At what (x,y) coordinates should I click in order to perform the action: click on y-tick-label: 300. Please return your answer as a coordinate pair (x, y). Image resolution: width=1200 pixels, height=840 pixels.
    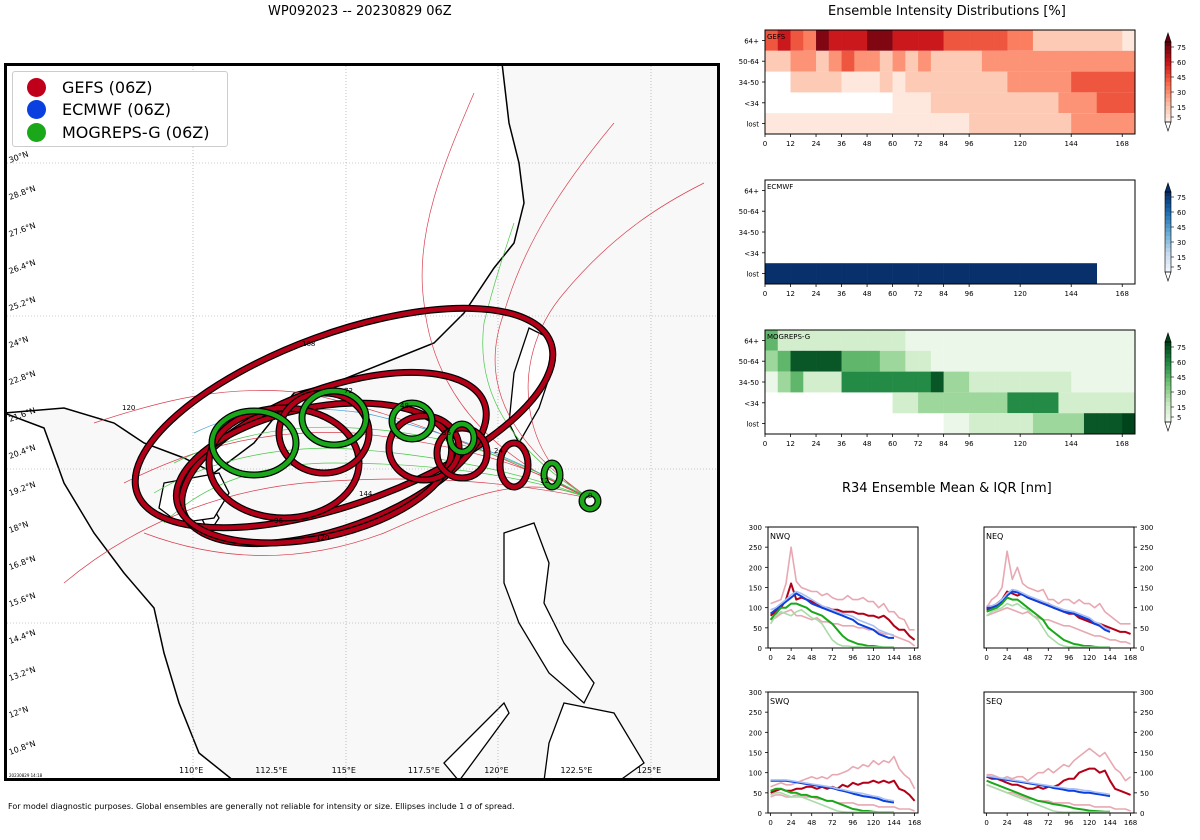
    Looking at the image, I should click on (1146, 693).